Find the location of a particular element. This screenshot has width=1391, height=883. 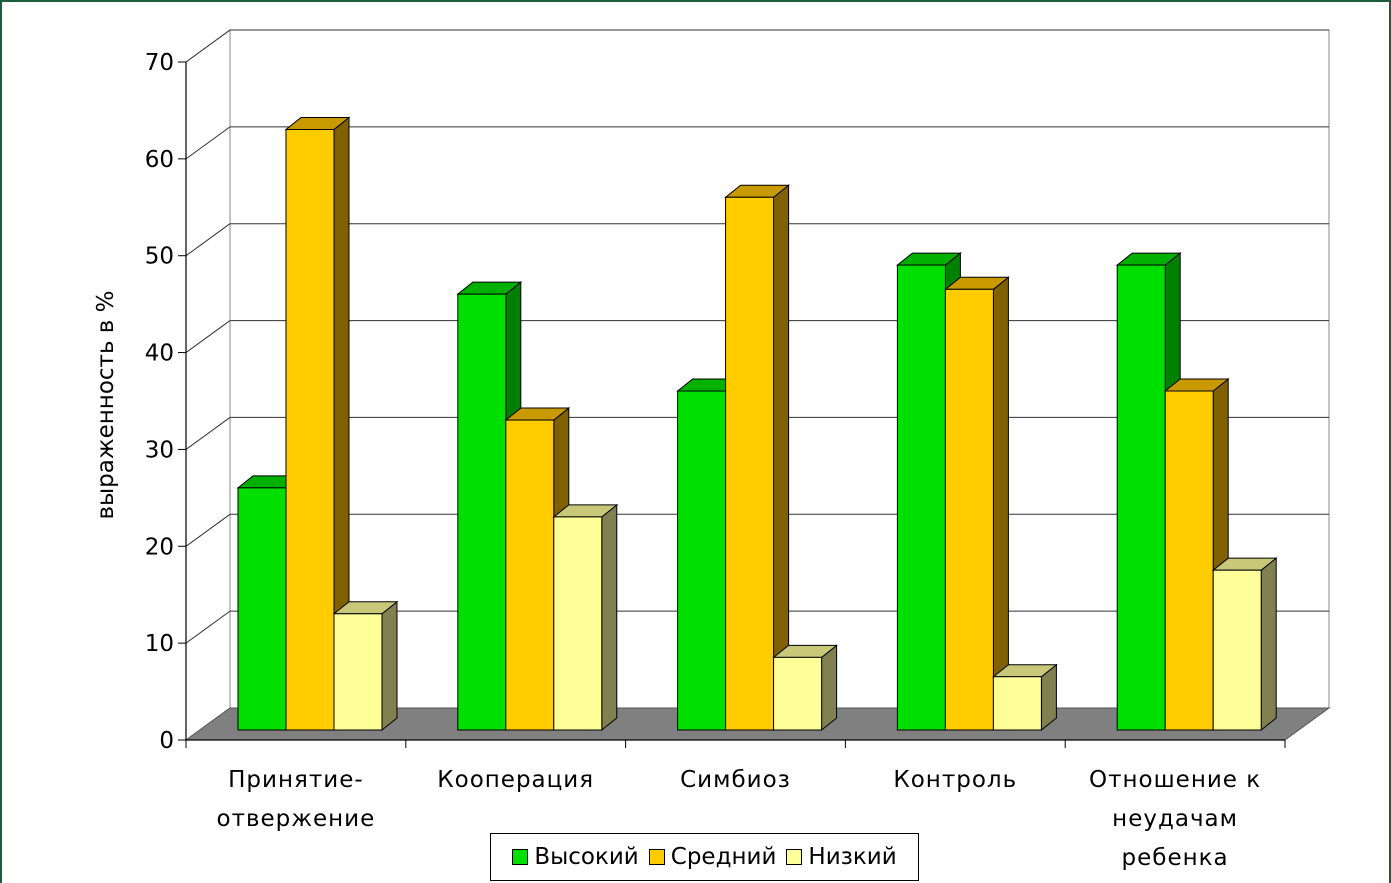

y-tick-label: 60 is located at coordinates (159, 160).